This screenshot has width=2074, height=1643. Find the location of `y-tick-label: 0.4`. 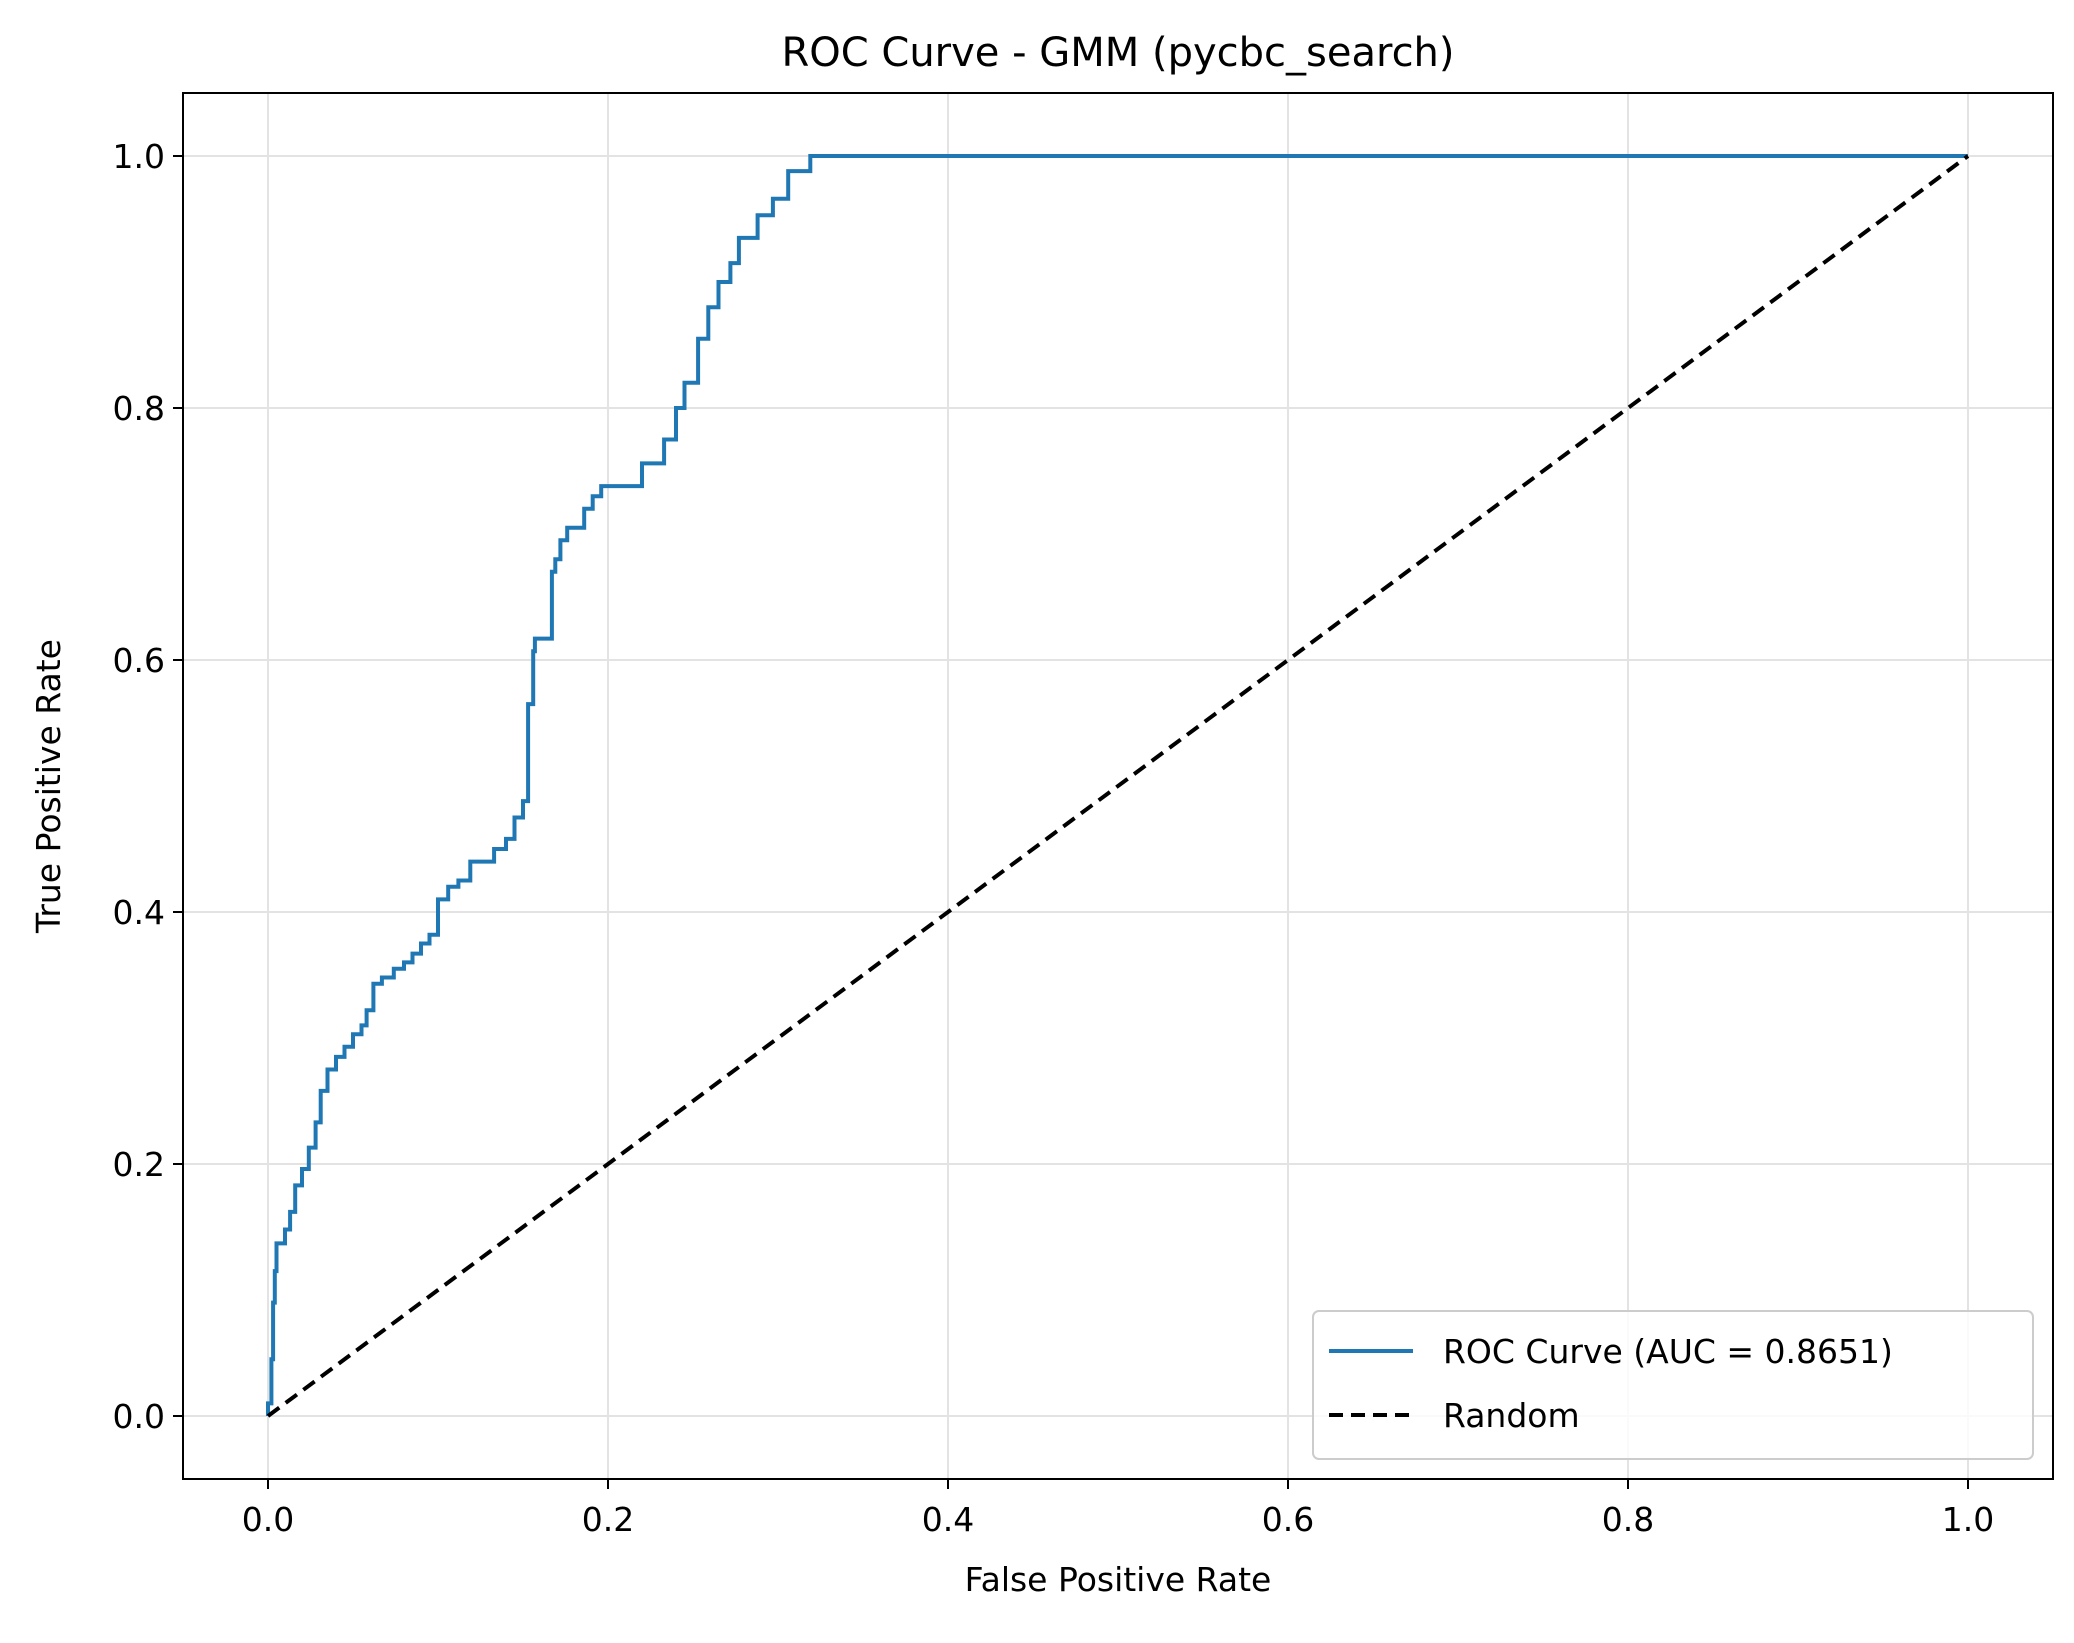

y-tick-label: 0.4 is located at coordinates (139, 912).